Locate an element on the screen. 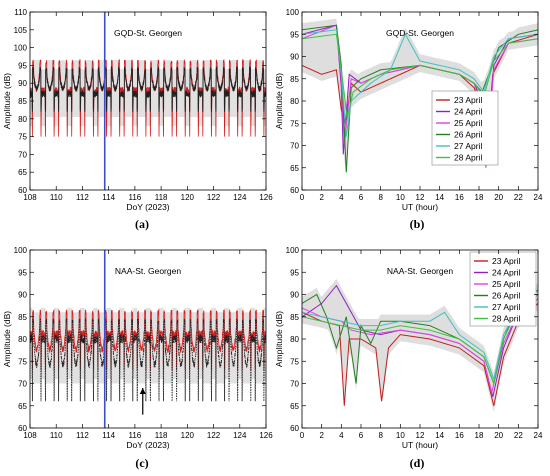  x-tick-label: 8 is located at coordinates (380, 197).